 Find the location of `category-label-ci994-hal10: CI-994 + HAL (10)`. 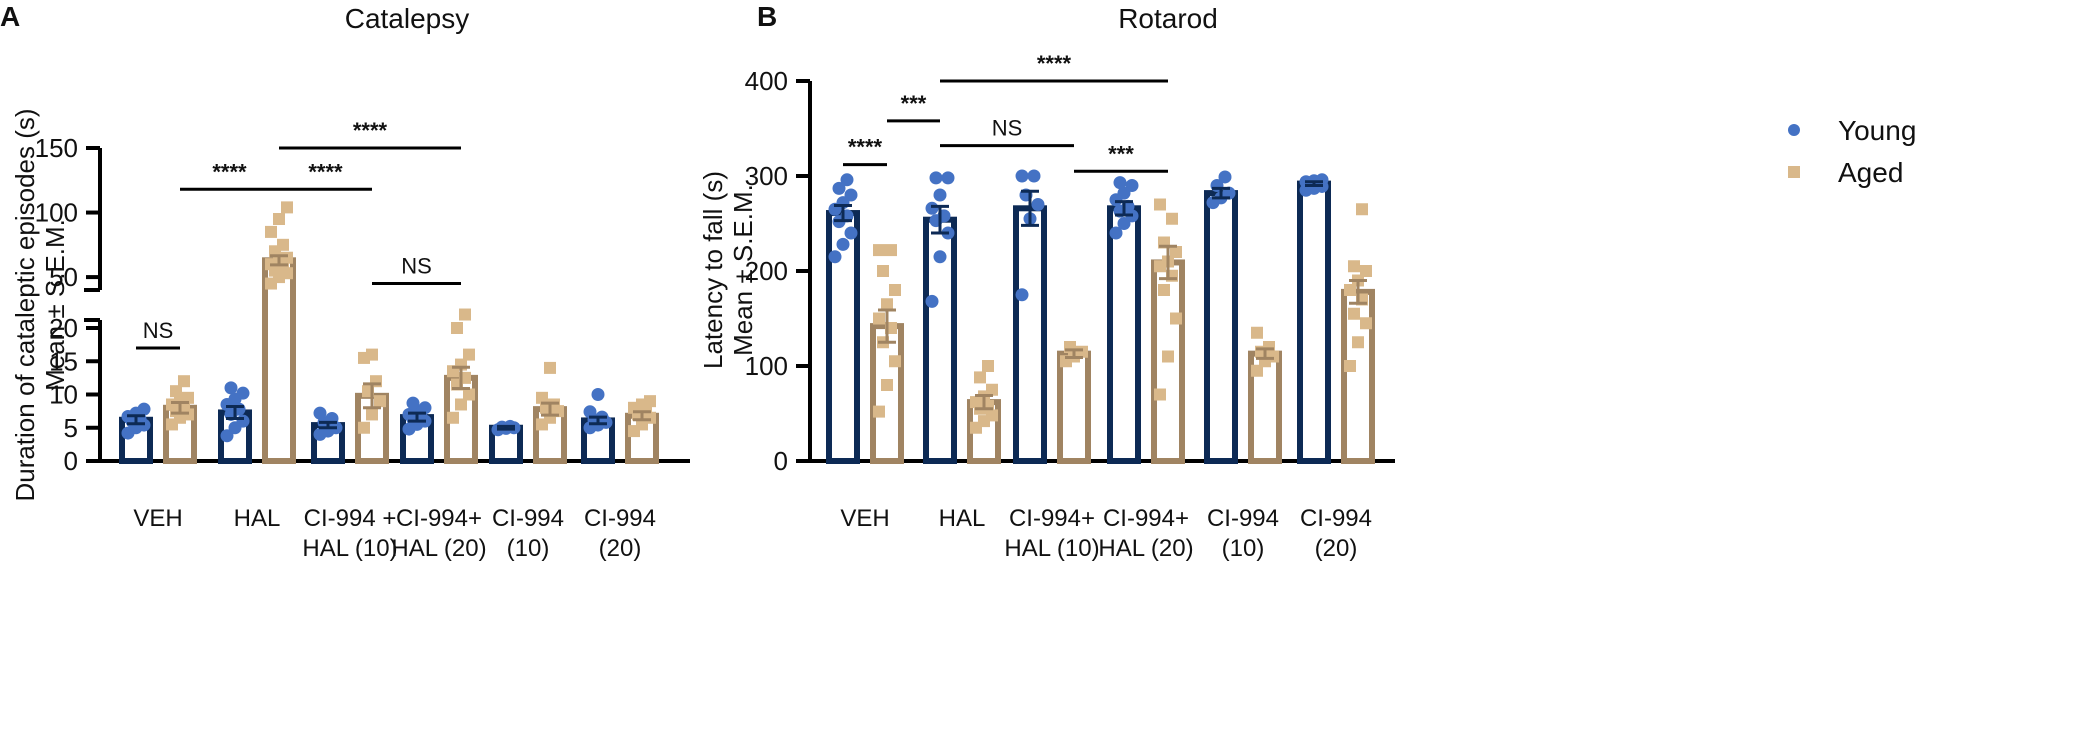

category-label-ci994-hal10: CI-994 + HAL (10) is located at coordinates (349, 533).